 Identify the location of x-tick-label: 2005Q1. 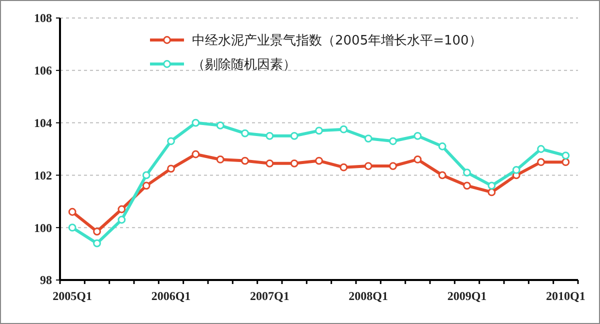
(72, 296).